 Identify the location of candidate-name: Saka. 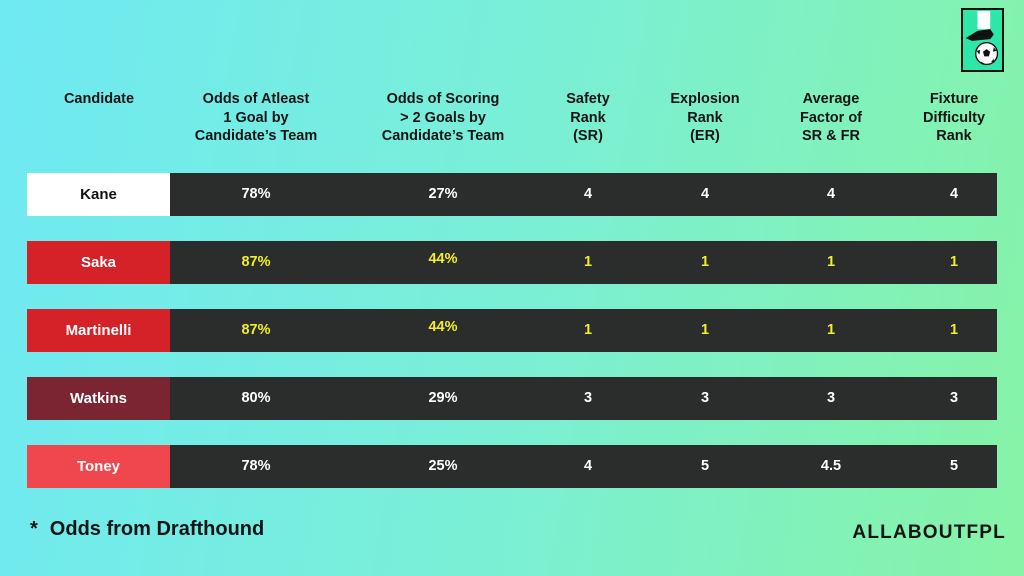
(98, 262).